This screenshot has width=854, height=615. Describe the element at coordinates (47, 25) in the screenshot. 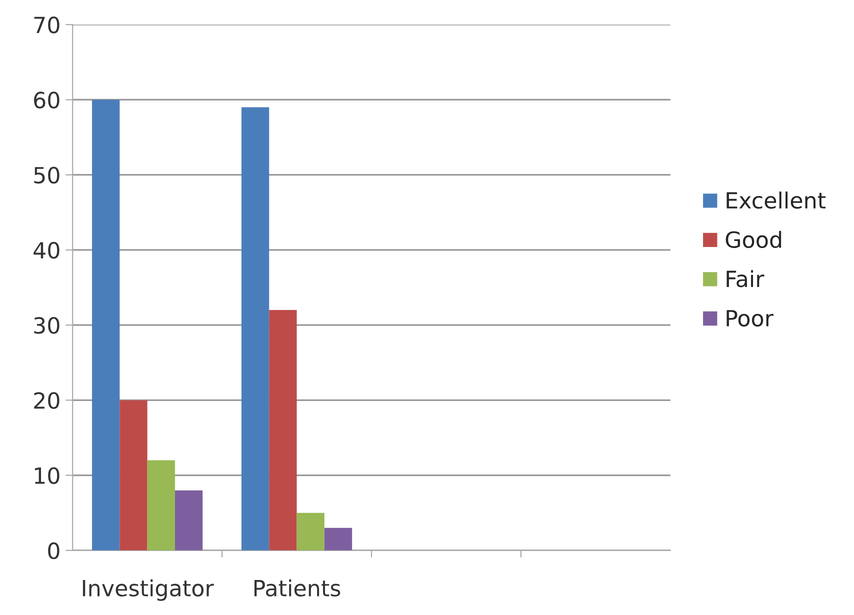

I see `y-tick-label: 70` at that location.